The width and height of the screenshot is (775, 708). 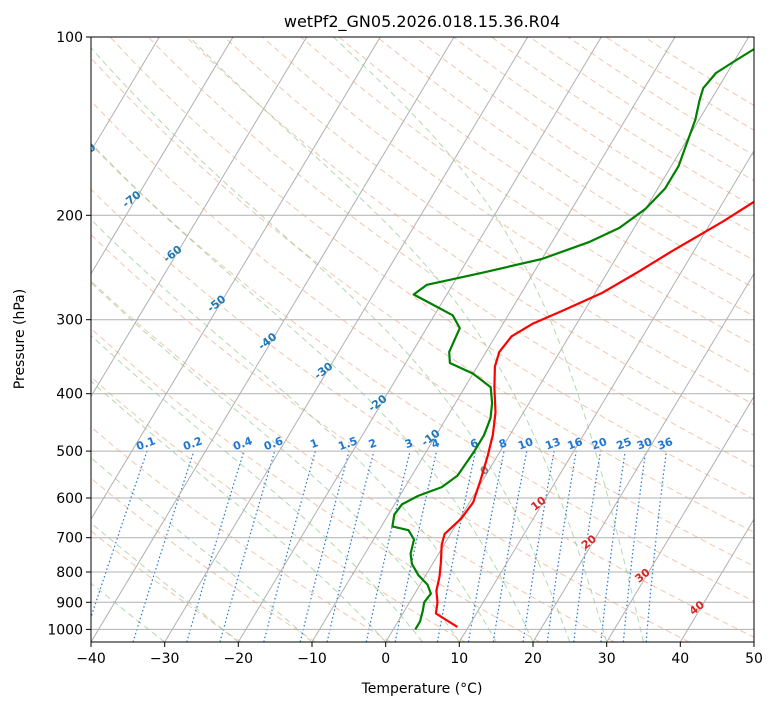 What do you see at coordinates (146, 443) in the screenshot?
I see `mixing-ratio-label: 0.1` at bounding box center [146, 443].